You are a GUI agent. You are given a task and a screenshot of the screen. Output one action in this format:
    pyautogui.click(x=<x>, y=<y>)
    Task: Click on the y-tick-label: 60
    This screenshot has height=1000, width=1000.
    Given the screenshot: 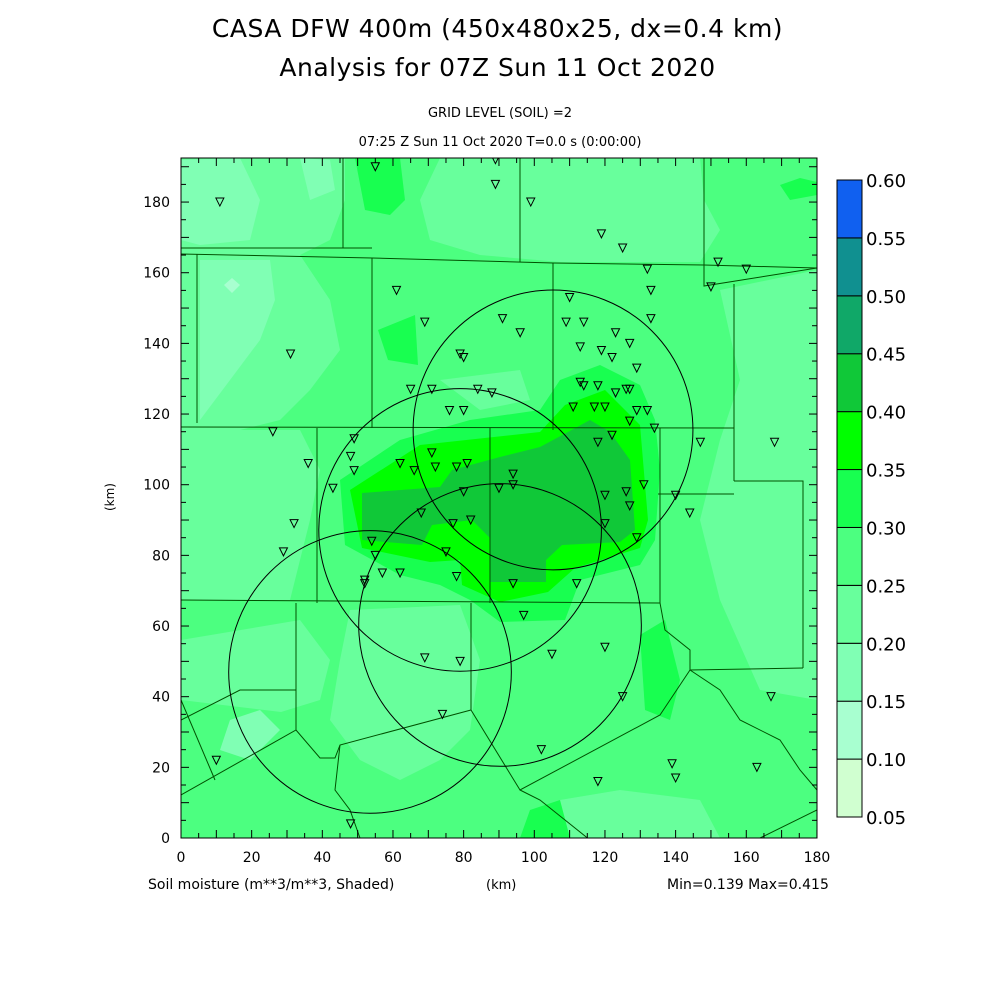 What is the action you would take?
    pyautogui.click(x=161, y=627)
    